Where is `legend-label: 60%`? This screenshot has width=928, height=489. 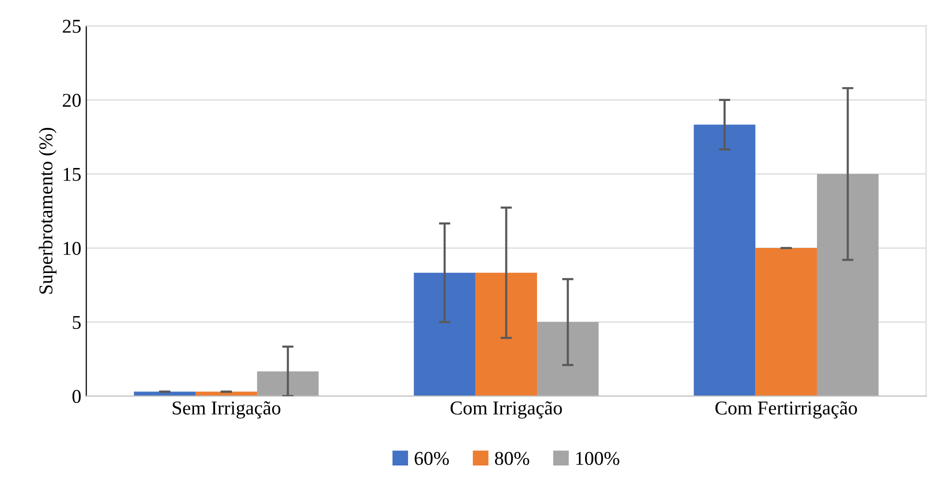 legend-label: 60% is located at coordinates (431, 459).